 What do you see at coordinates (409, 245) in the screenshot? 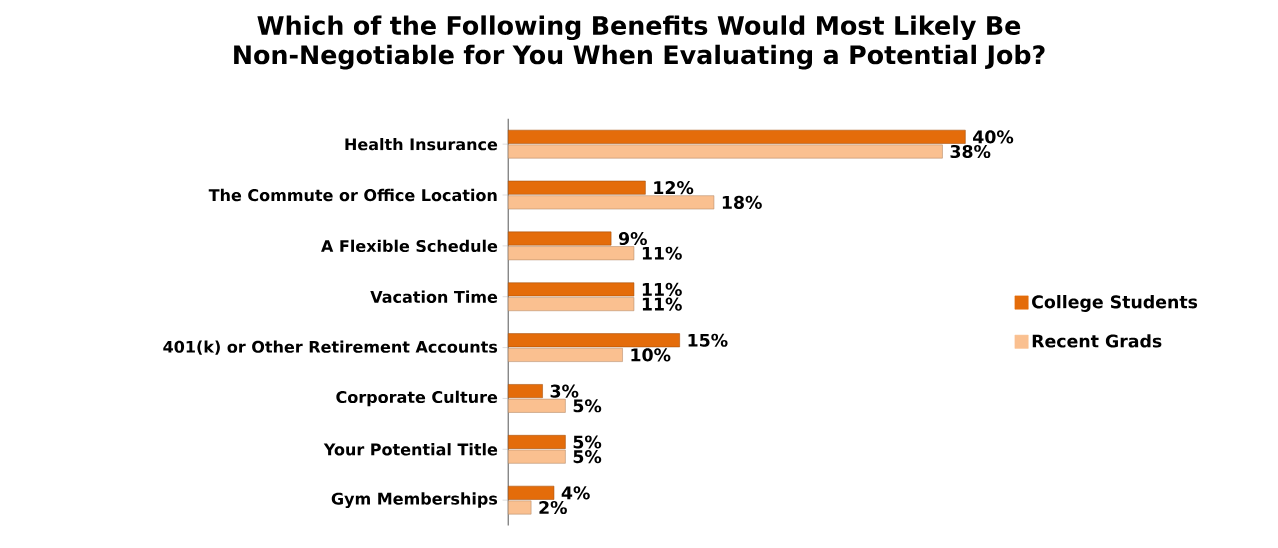
I see `y-tick-label: A Flexible Schedule` at bounding box center [409, 245].